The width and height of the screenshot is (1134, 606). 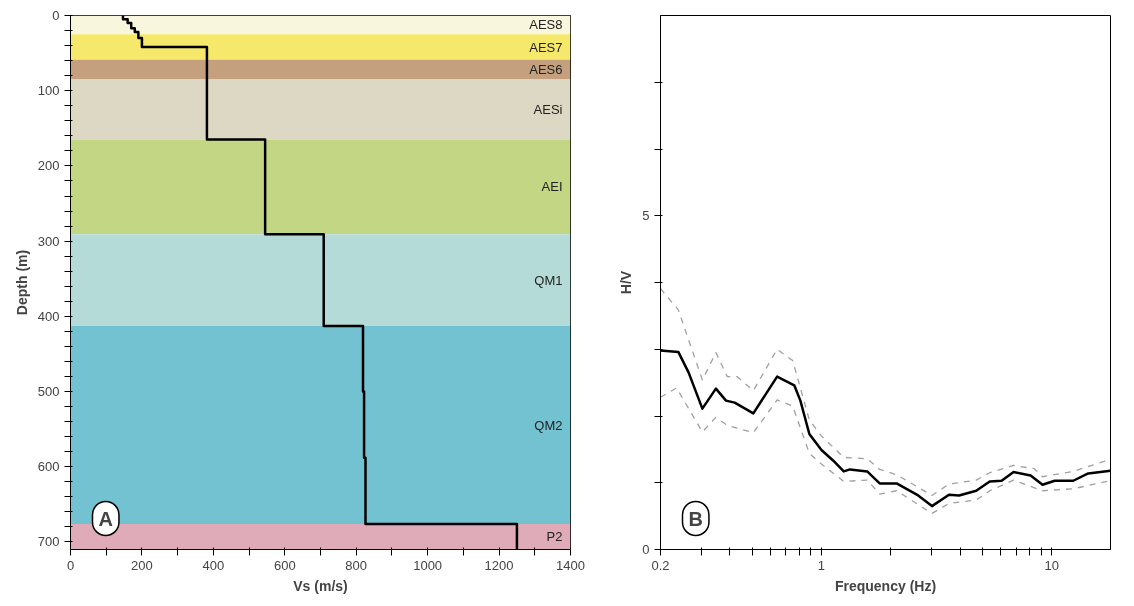 I want to click on x-tick-label: 800, so click(x=356, y=565).